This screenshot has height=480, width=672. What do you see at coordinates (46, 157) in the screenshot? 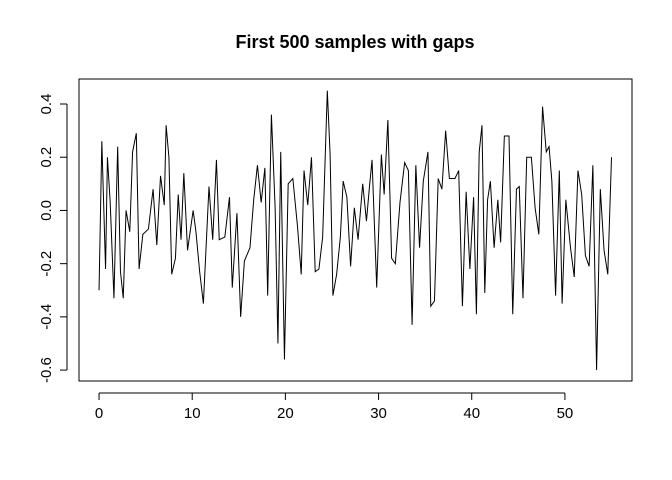
I see `y-tick-label: 0.2` at bounding box center [46, 157].